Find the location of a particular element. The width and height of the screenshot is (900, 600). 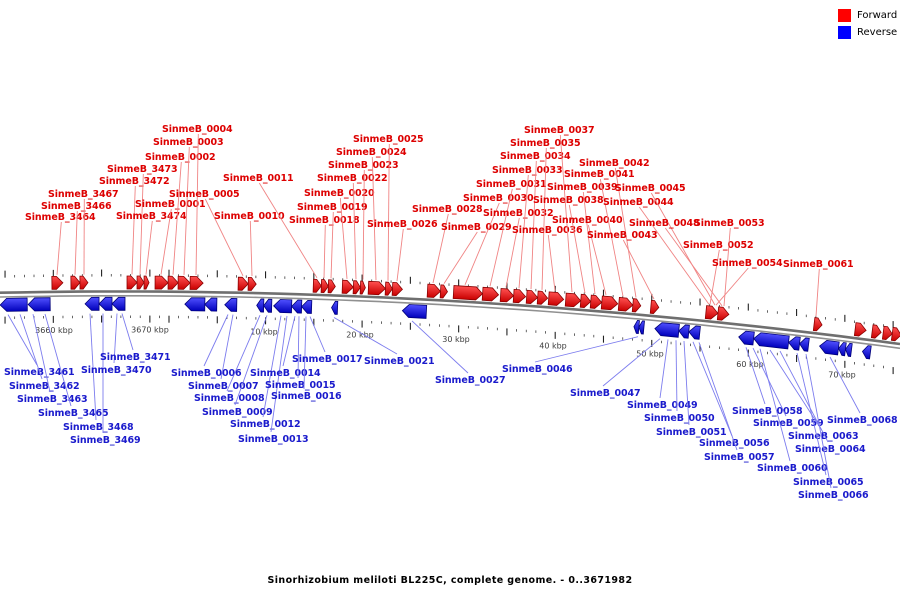

gene-label: SinmeB_0017 is located at coordinates (327, 359).